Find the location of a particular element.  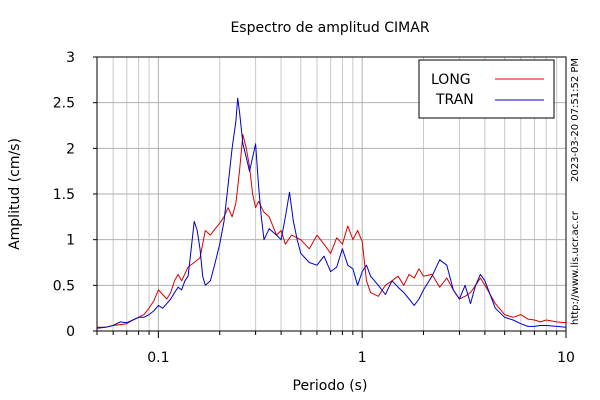

legend: LONG TRAN is located at coordinates (486, 89).